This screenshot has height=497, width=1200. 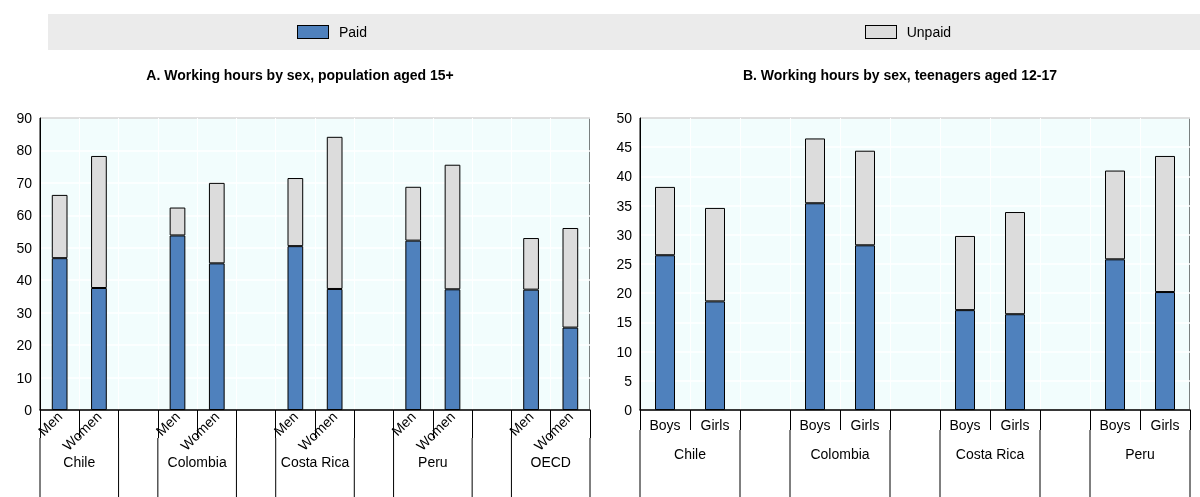 I want to click on y-tick-label: 60, so click(x=24, y=215).